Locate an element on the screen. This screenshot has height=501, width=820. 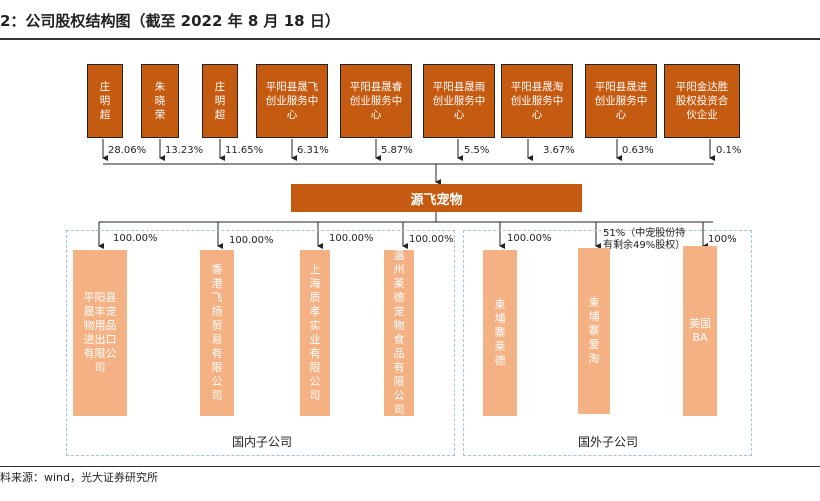
shareholder-name: 平阳县晟睿创业服务中心 is located at coordinates (376, 101).